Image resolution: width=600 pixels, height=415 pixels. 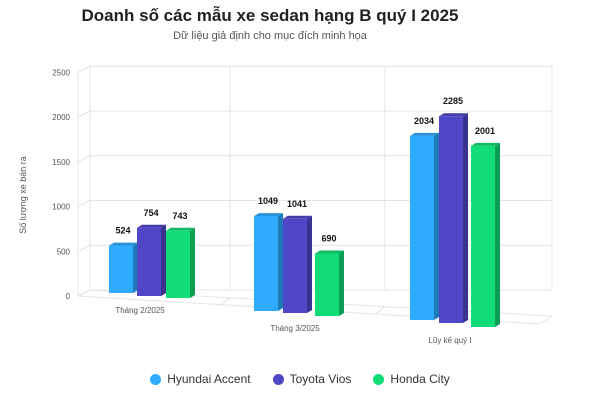 I want to click on legend: Hyundai Accent Toyota Vios Honda City, so click(x=300, y=379).